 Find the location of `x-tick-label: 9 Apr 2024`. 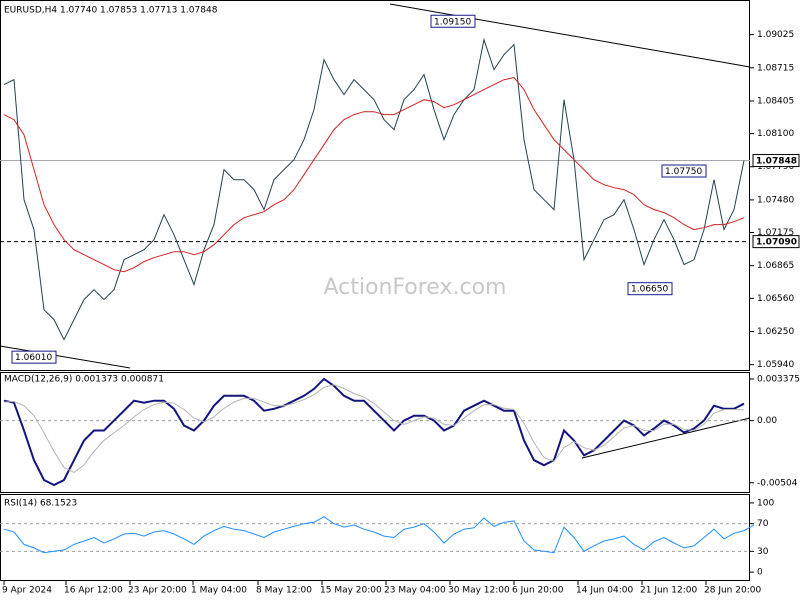

x-tick-label: 9 Apr 2024 is located at coordinates (27, 591).